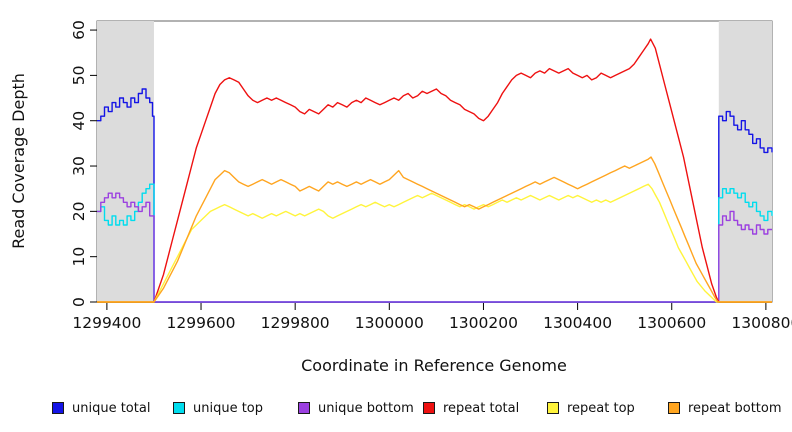  I want to click on y-tick-label: 40, so click(79, 121).